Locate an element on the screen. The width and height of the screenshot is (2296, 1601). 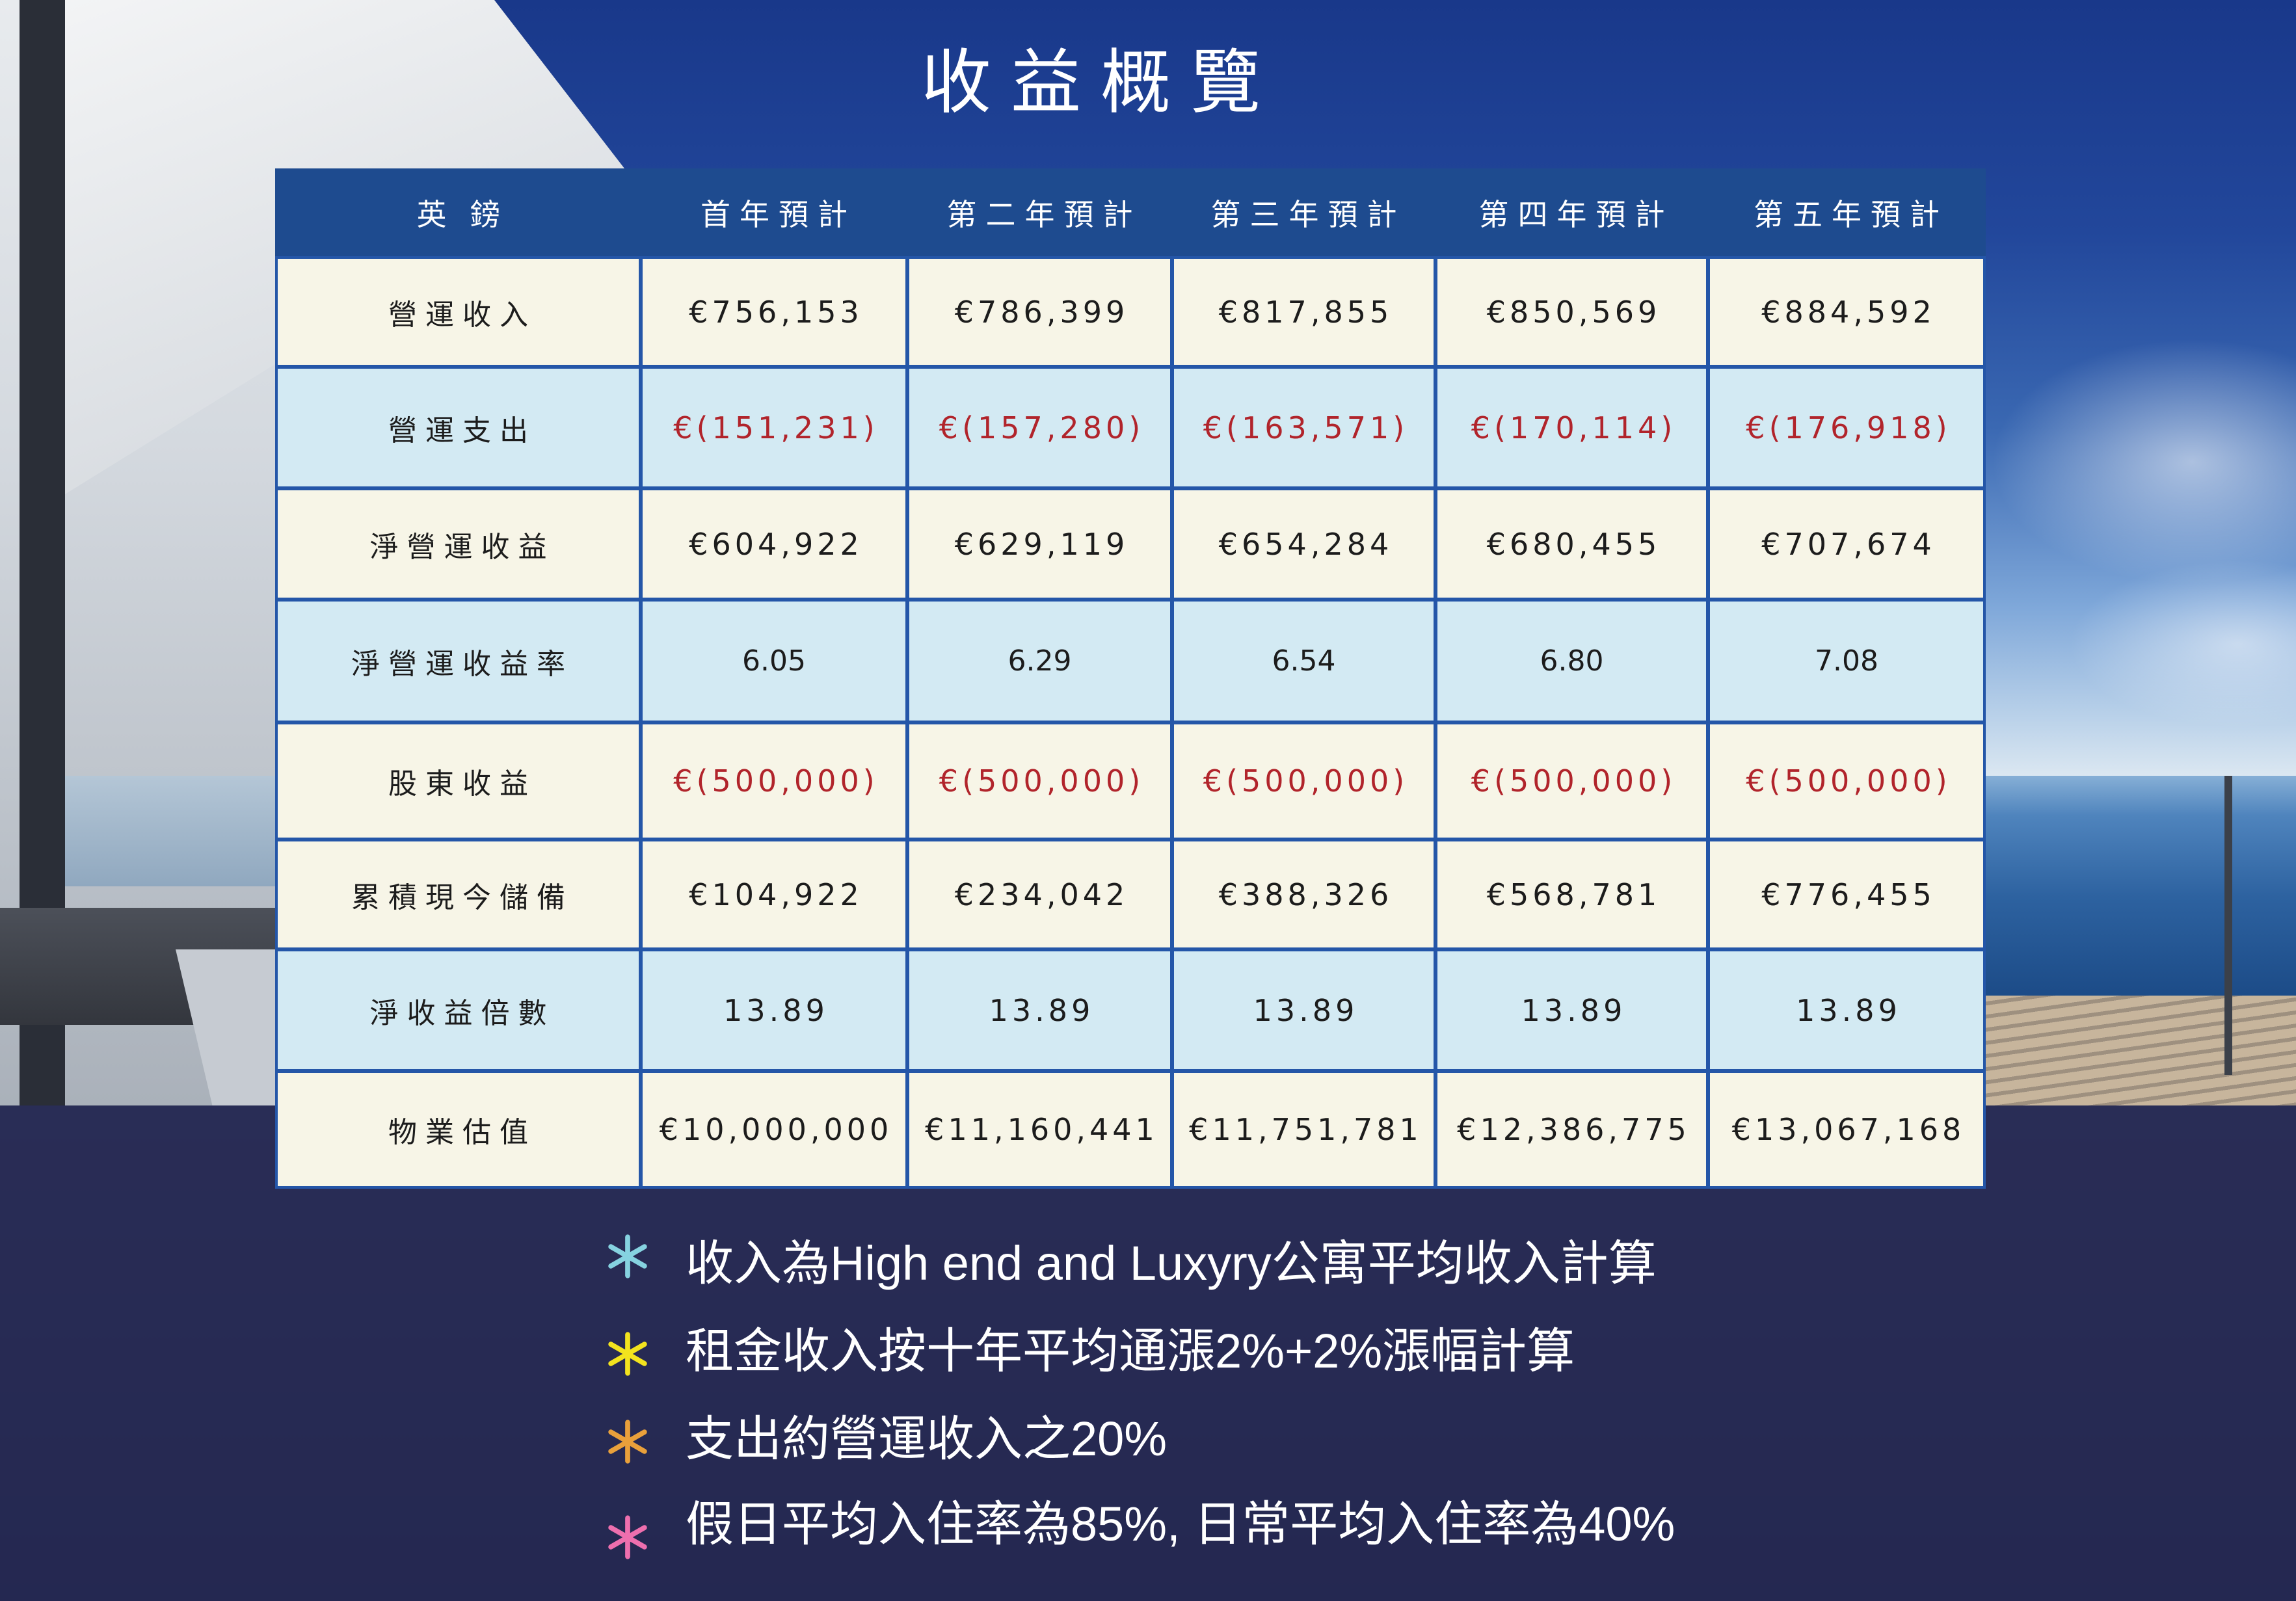
net-income-multiple-label: 淨收益倍數 is located at coordinates (458, 1010).